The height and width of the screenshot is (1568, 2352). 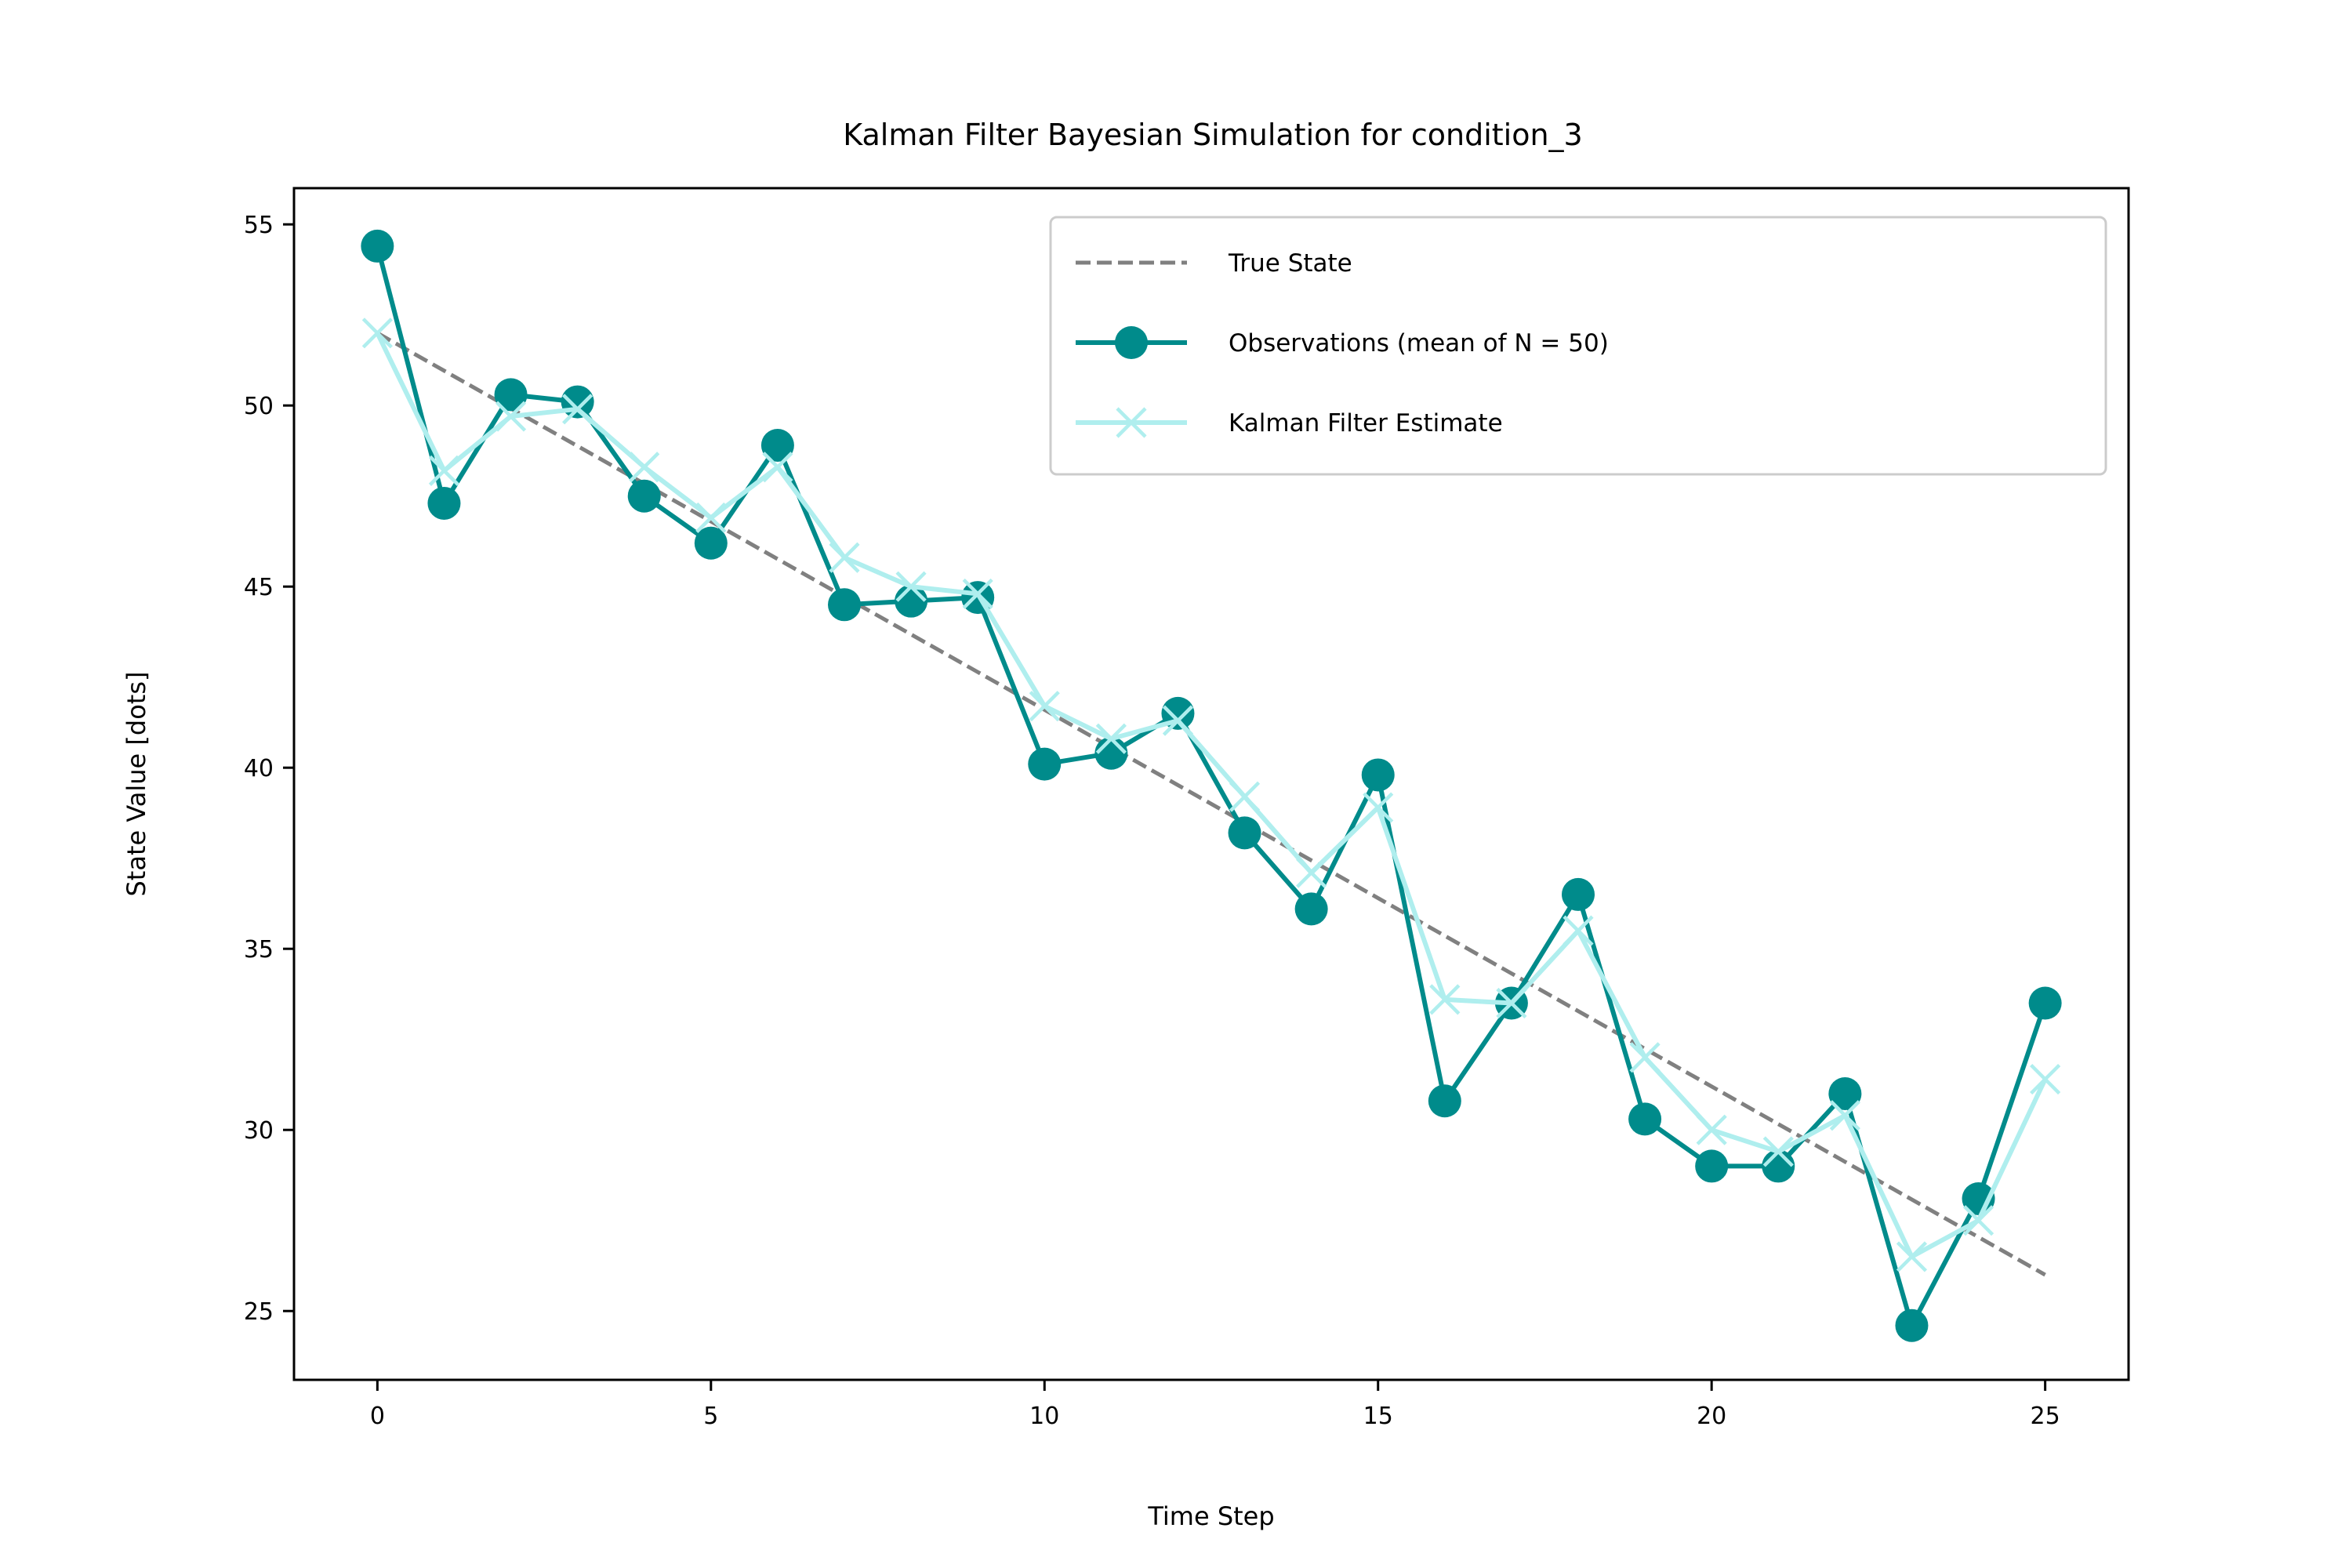 I want to click on y-tick-label: 35, so click(x=259, y=950).